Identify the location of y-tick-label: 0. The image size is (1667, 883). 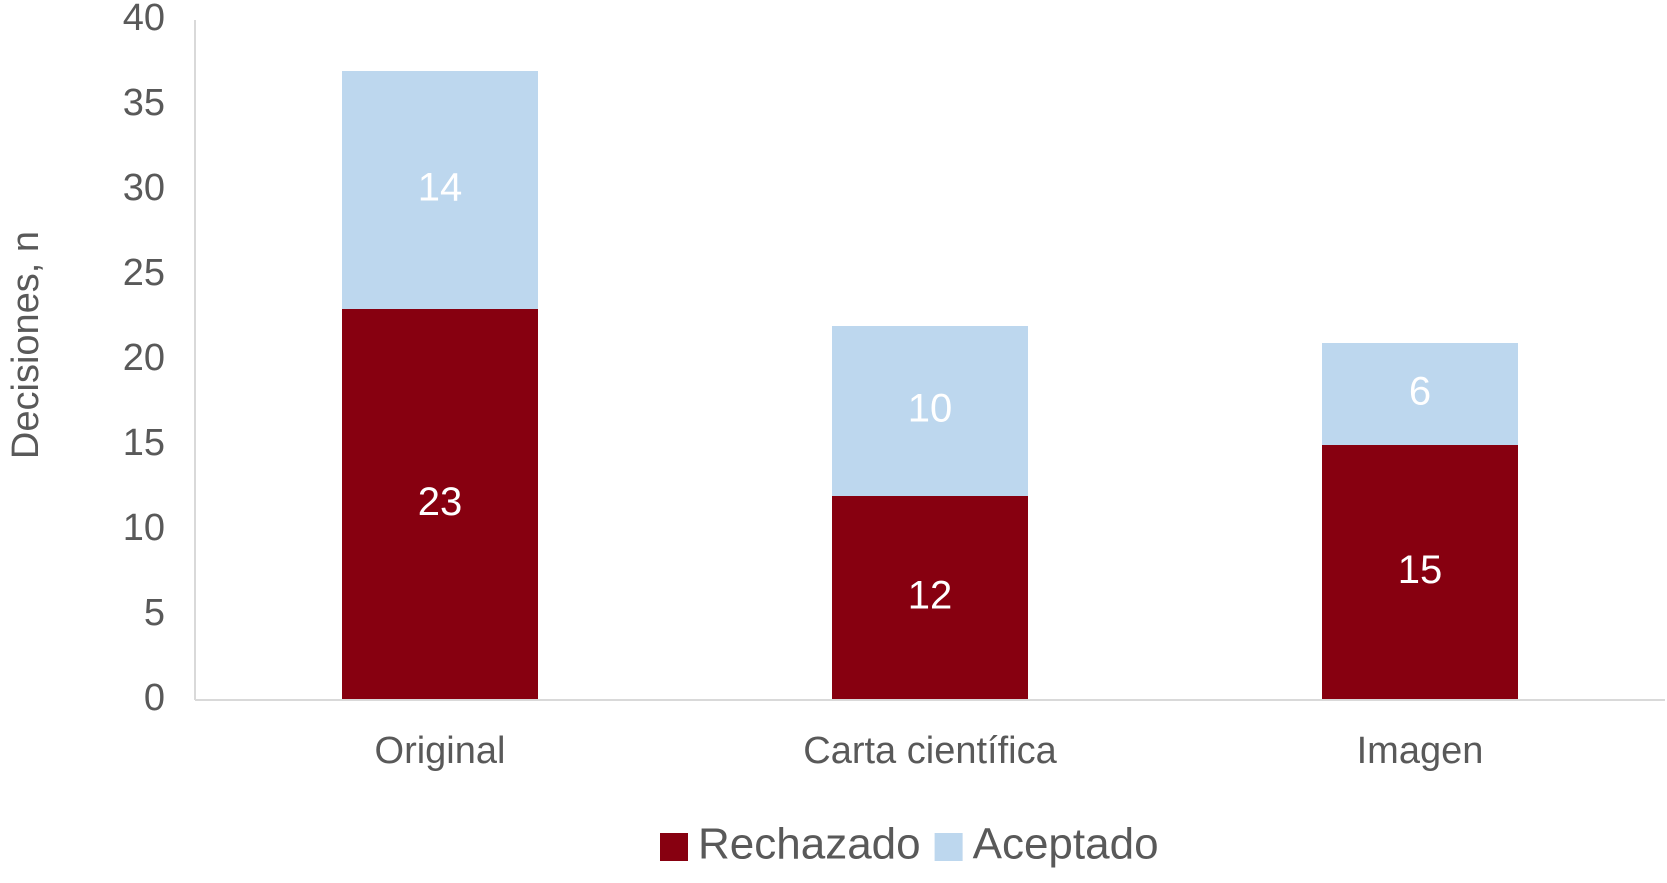
(154, 698).